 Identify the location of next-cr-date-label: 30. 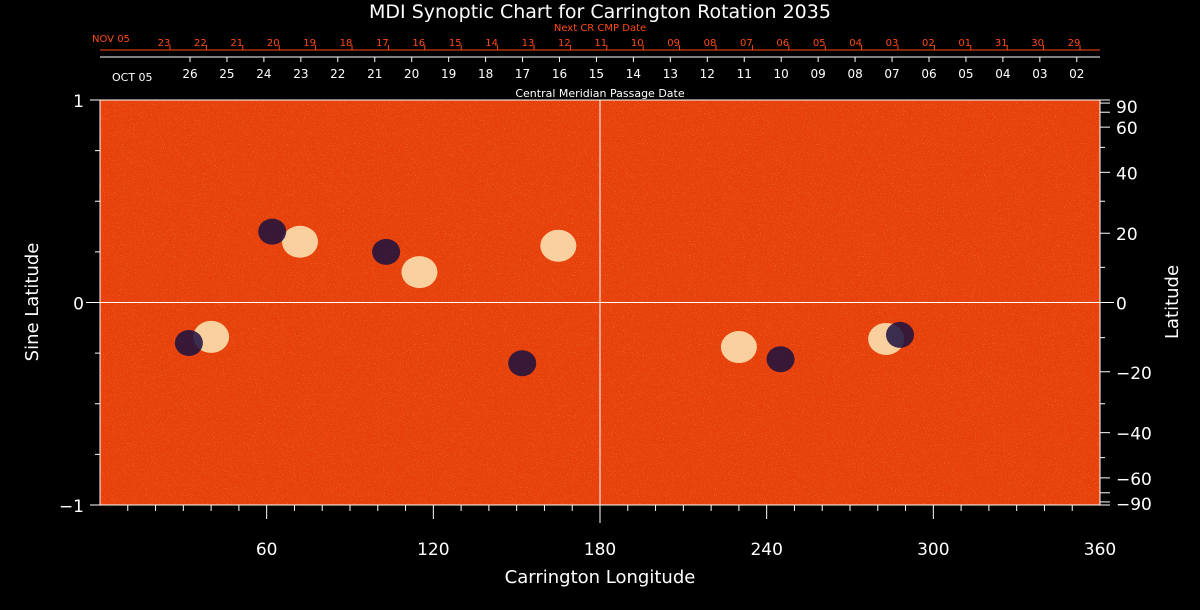
(1037, 43).